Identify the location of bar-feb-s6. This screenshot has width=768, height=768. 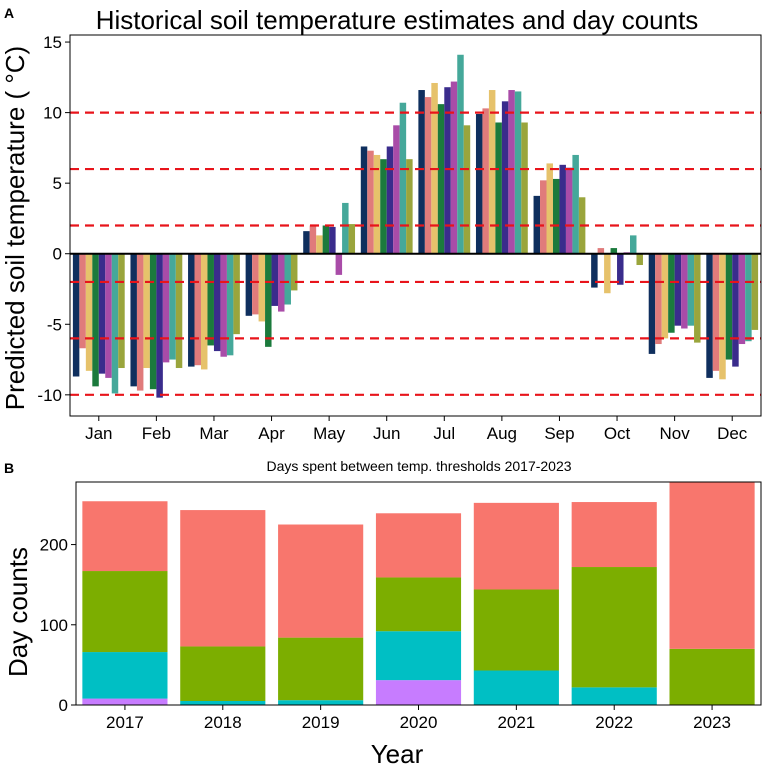
(166, 308).